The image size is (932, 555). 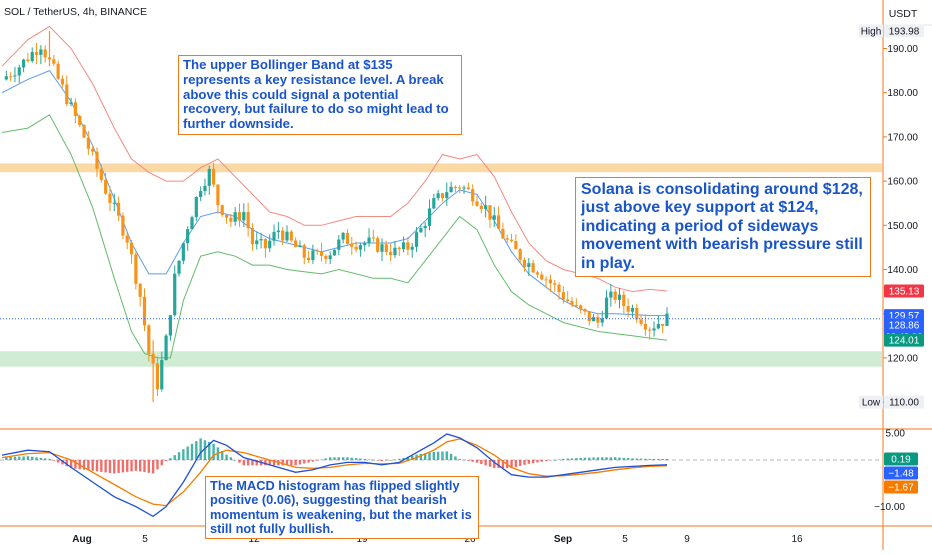 I want to click on y-tick-label: 140.00, so click(x=902, y=270).